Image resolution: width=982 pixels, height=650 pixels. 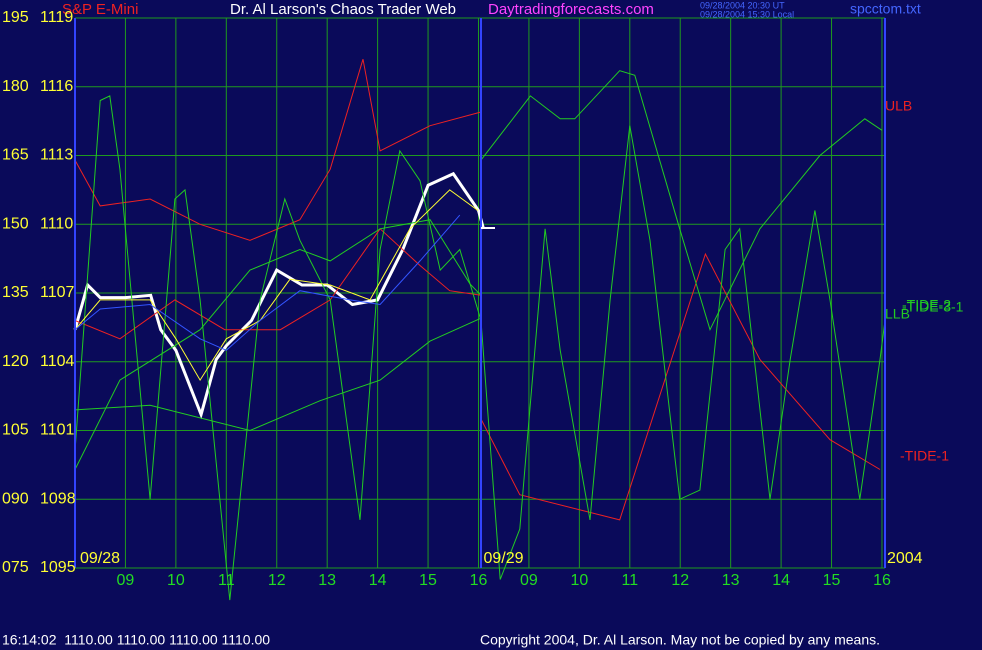 I want to click on y-tick-label: 1098, so click(x=58, y=498).